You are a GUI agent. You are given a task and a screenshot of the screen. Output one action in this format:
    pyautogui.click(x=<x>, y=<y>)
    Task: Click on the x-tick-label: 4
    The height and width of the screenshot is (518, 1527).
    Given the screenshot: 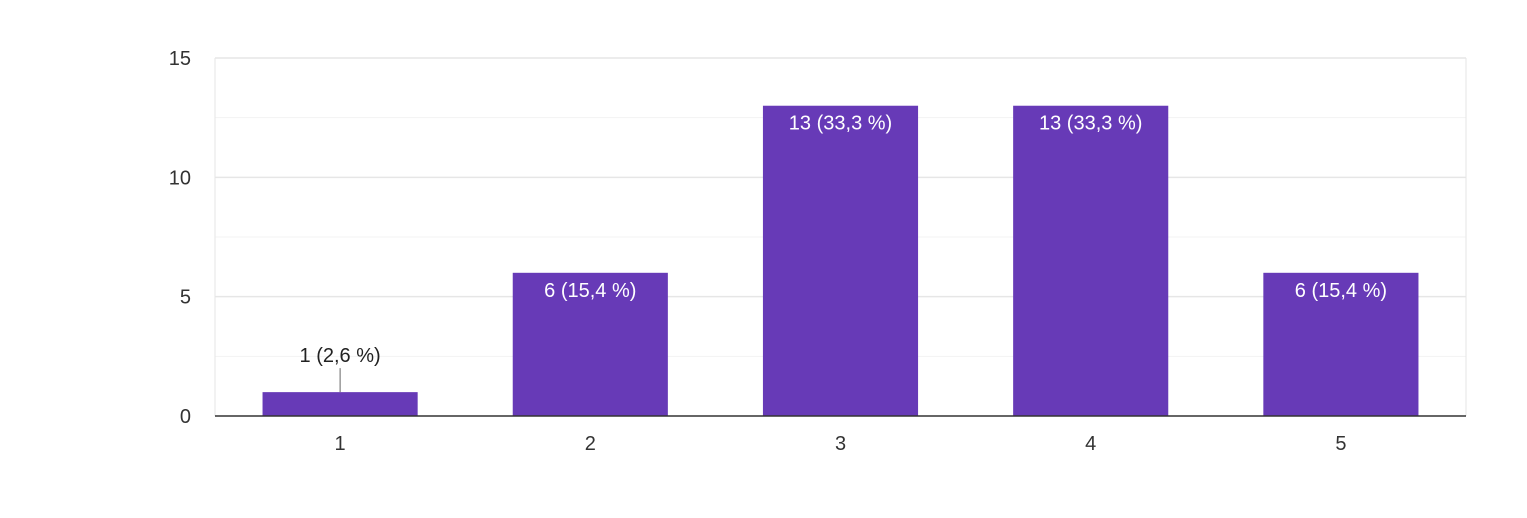 What is the action you would take?
    pyautogui.click(x=1090, y=444)
    